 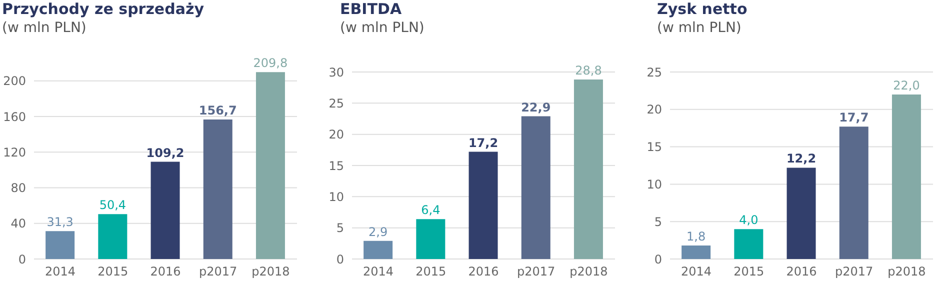 I want to click on y-tick-label: 80, so click(x=18, y=188).